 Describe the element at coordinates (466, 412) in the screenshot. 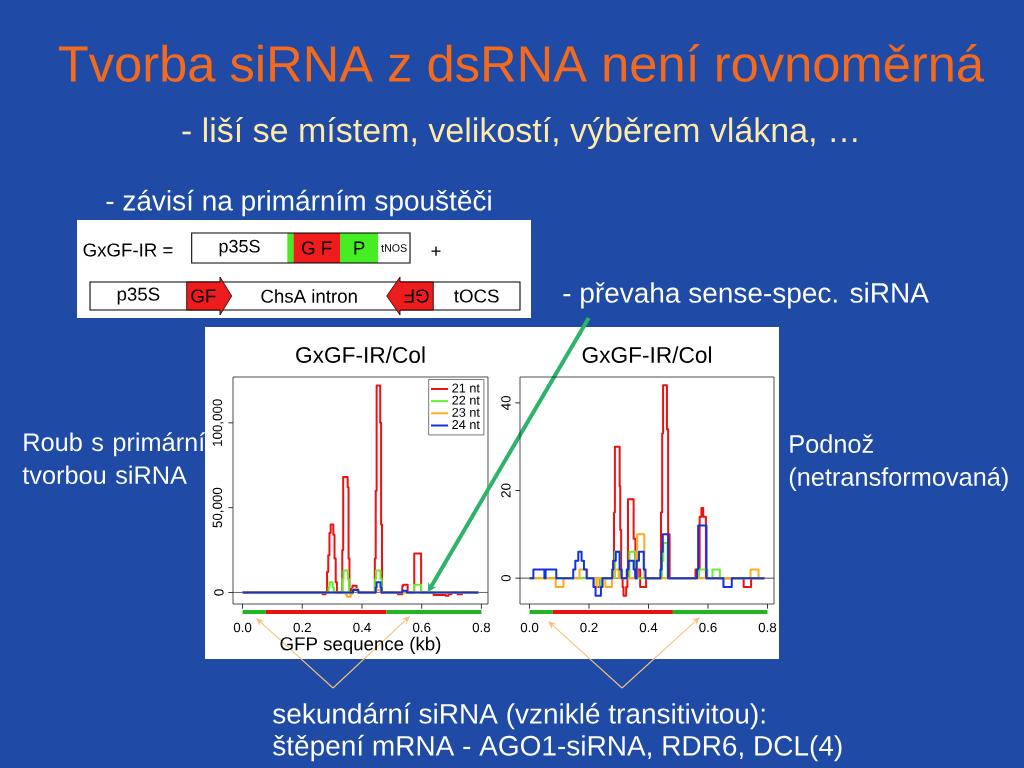

I see `legend-label: 23 nt` at that location.